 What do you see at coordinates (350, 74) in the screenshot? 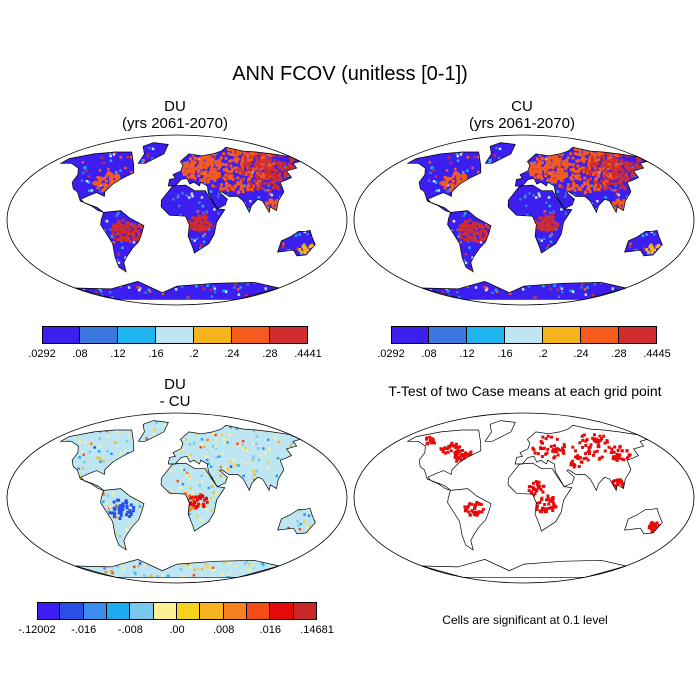
I see `figure-title: ANN FCOV (unitless [0-1])` at bounding box center [350, 74].